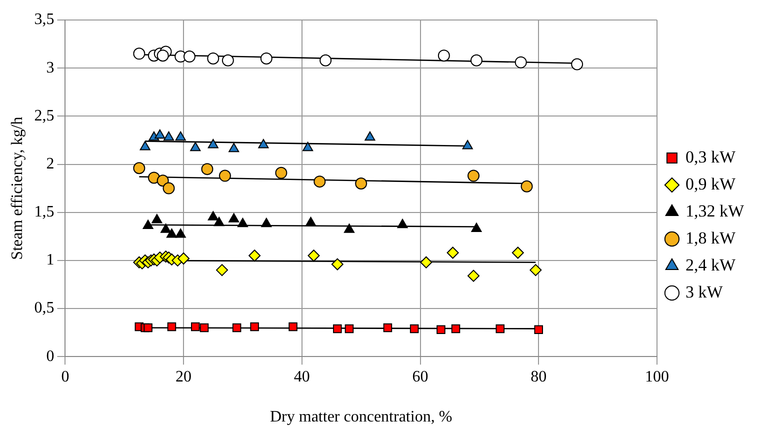  I want to click on legend-label: 1,32 kW, so click(715, 210).